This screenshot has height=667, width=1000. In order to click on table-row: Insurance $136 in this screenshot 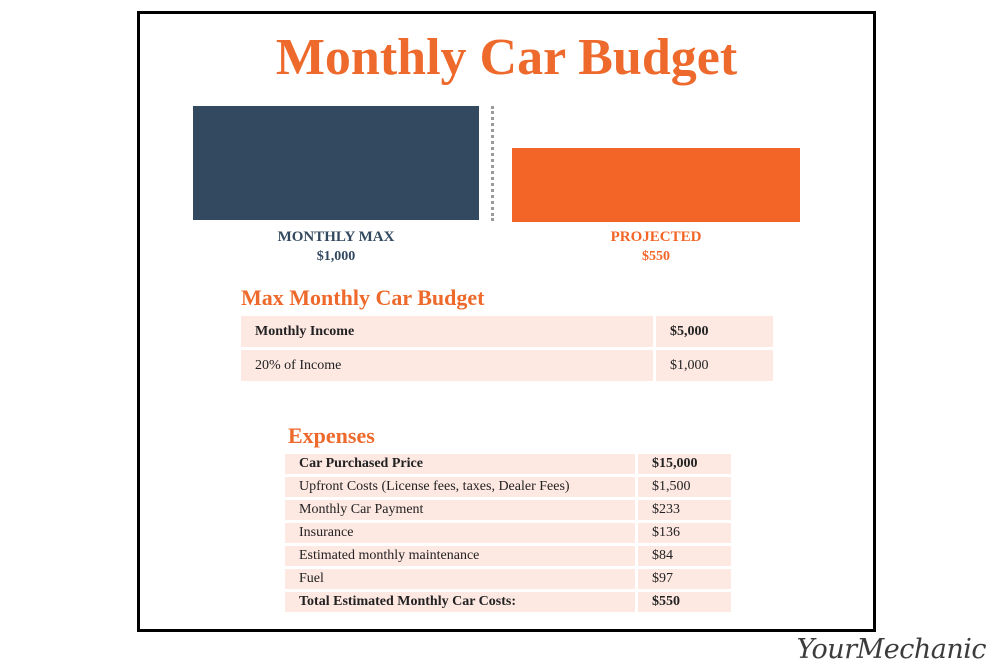, I will do `click(508, 533)`.